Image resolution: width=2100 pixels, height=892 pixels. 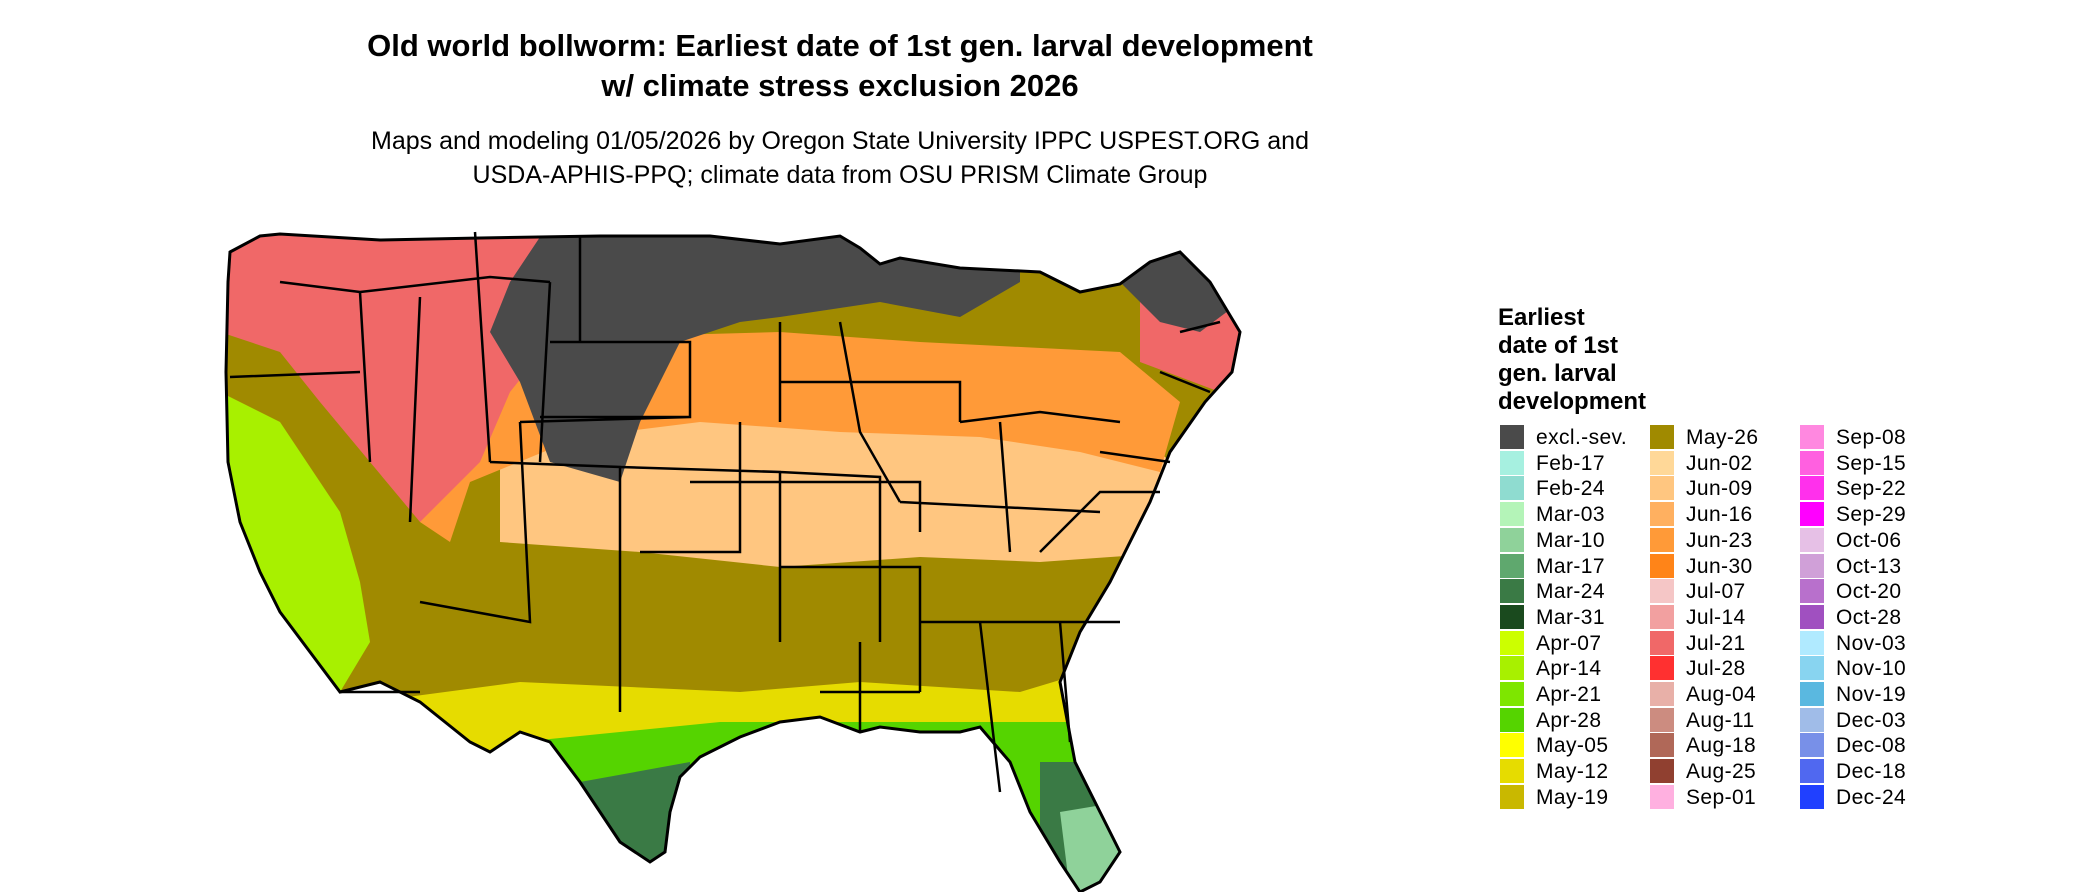 What do you see at coordinates (1871, 489) in the screenshot?
I see `legend-label: Sep-22` at bounding box center [1871, 489].